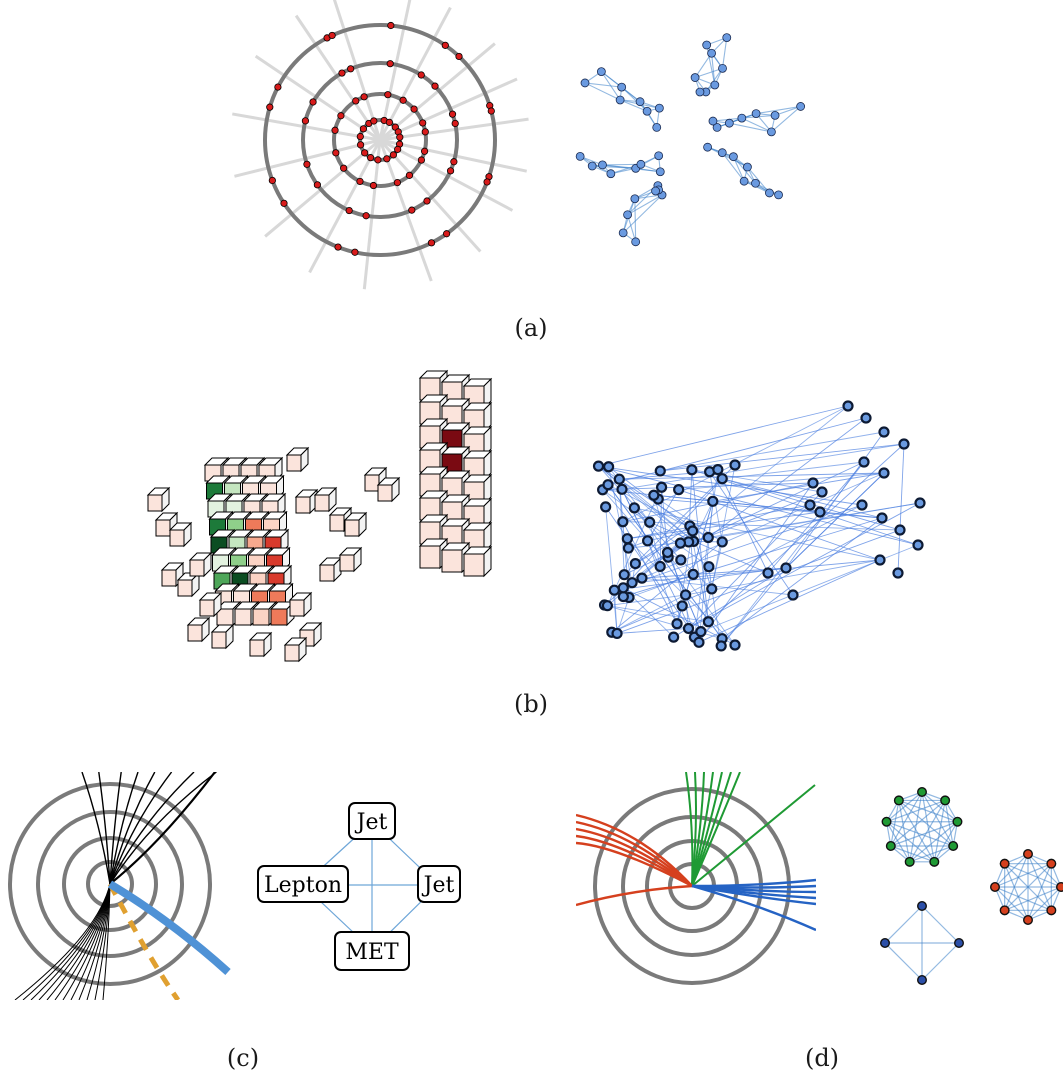 This screenshot has width=1063, height=1074. What do you see at coordinates (372, 821) in the screenshot?
I see `node-jet-top: Jet` at bounding box center [372, 821].